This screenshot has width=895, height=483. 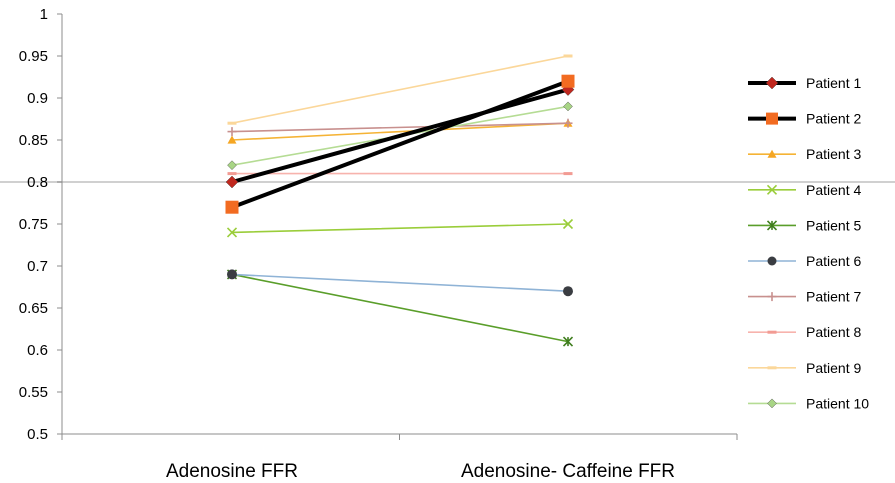 I want to click on y-tick-label: 0.55, so click(x=33, y=392).